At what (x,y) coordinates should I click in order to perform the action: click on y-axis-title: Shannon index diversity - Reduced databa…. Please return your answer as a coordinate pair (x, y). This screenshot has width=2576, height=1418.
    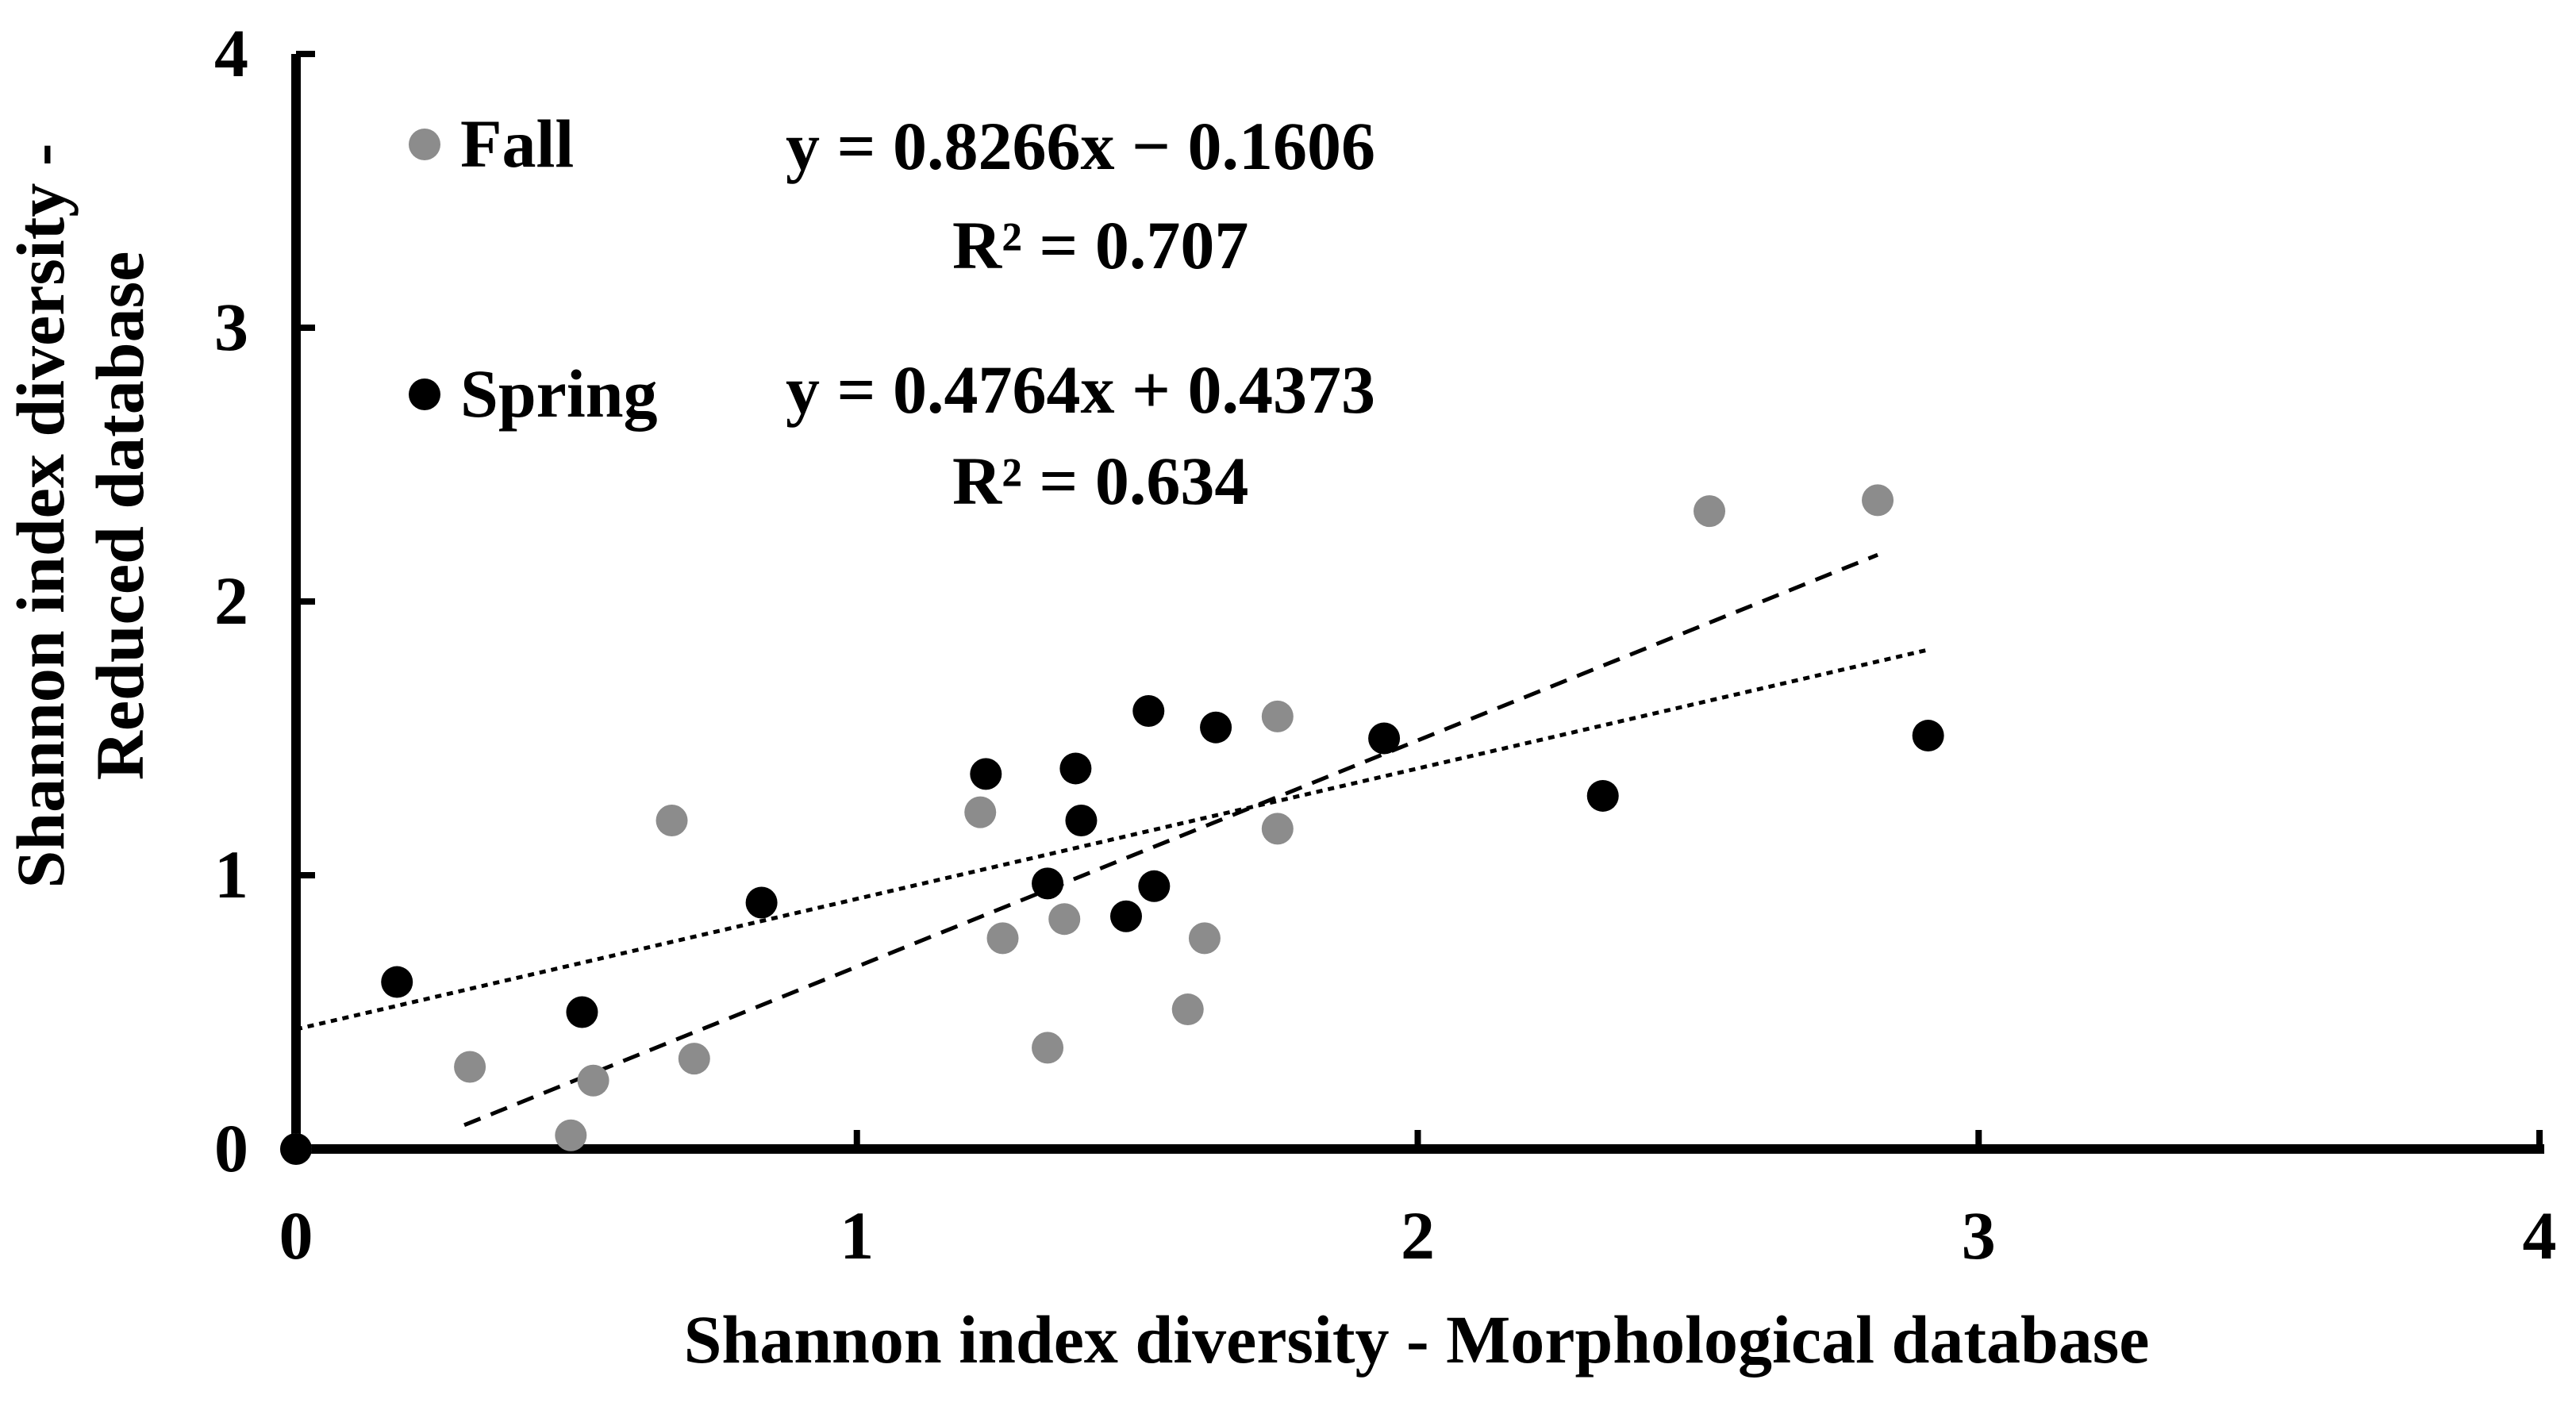
    Looking at the image, I should click on (80, 515).